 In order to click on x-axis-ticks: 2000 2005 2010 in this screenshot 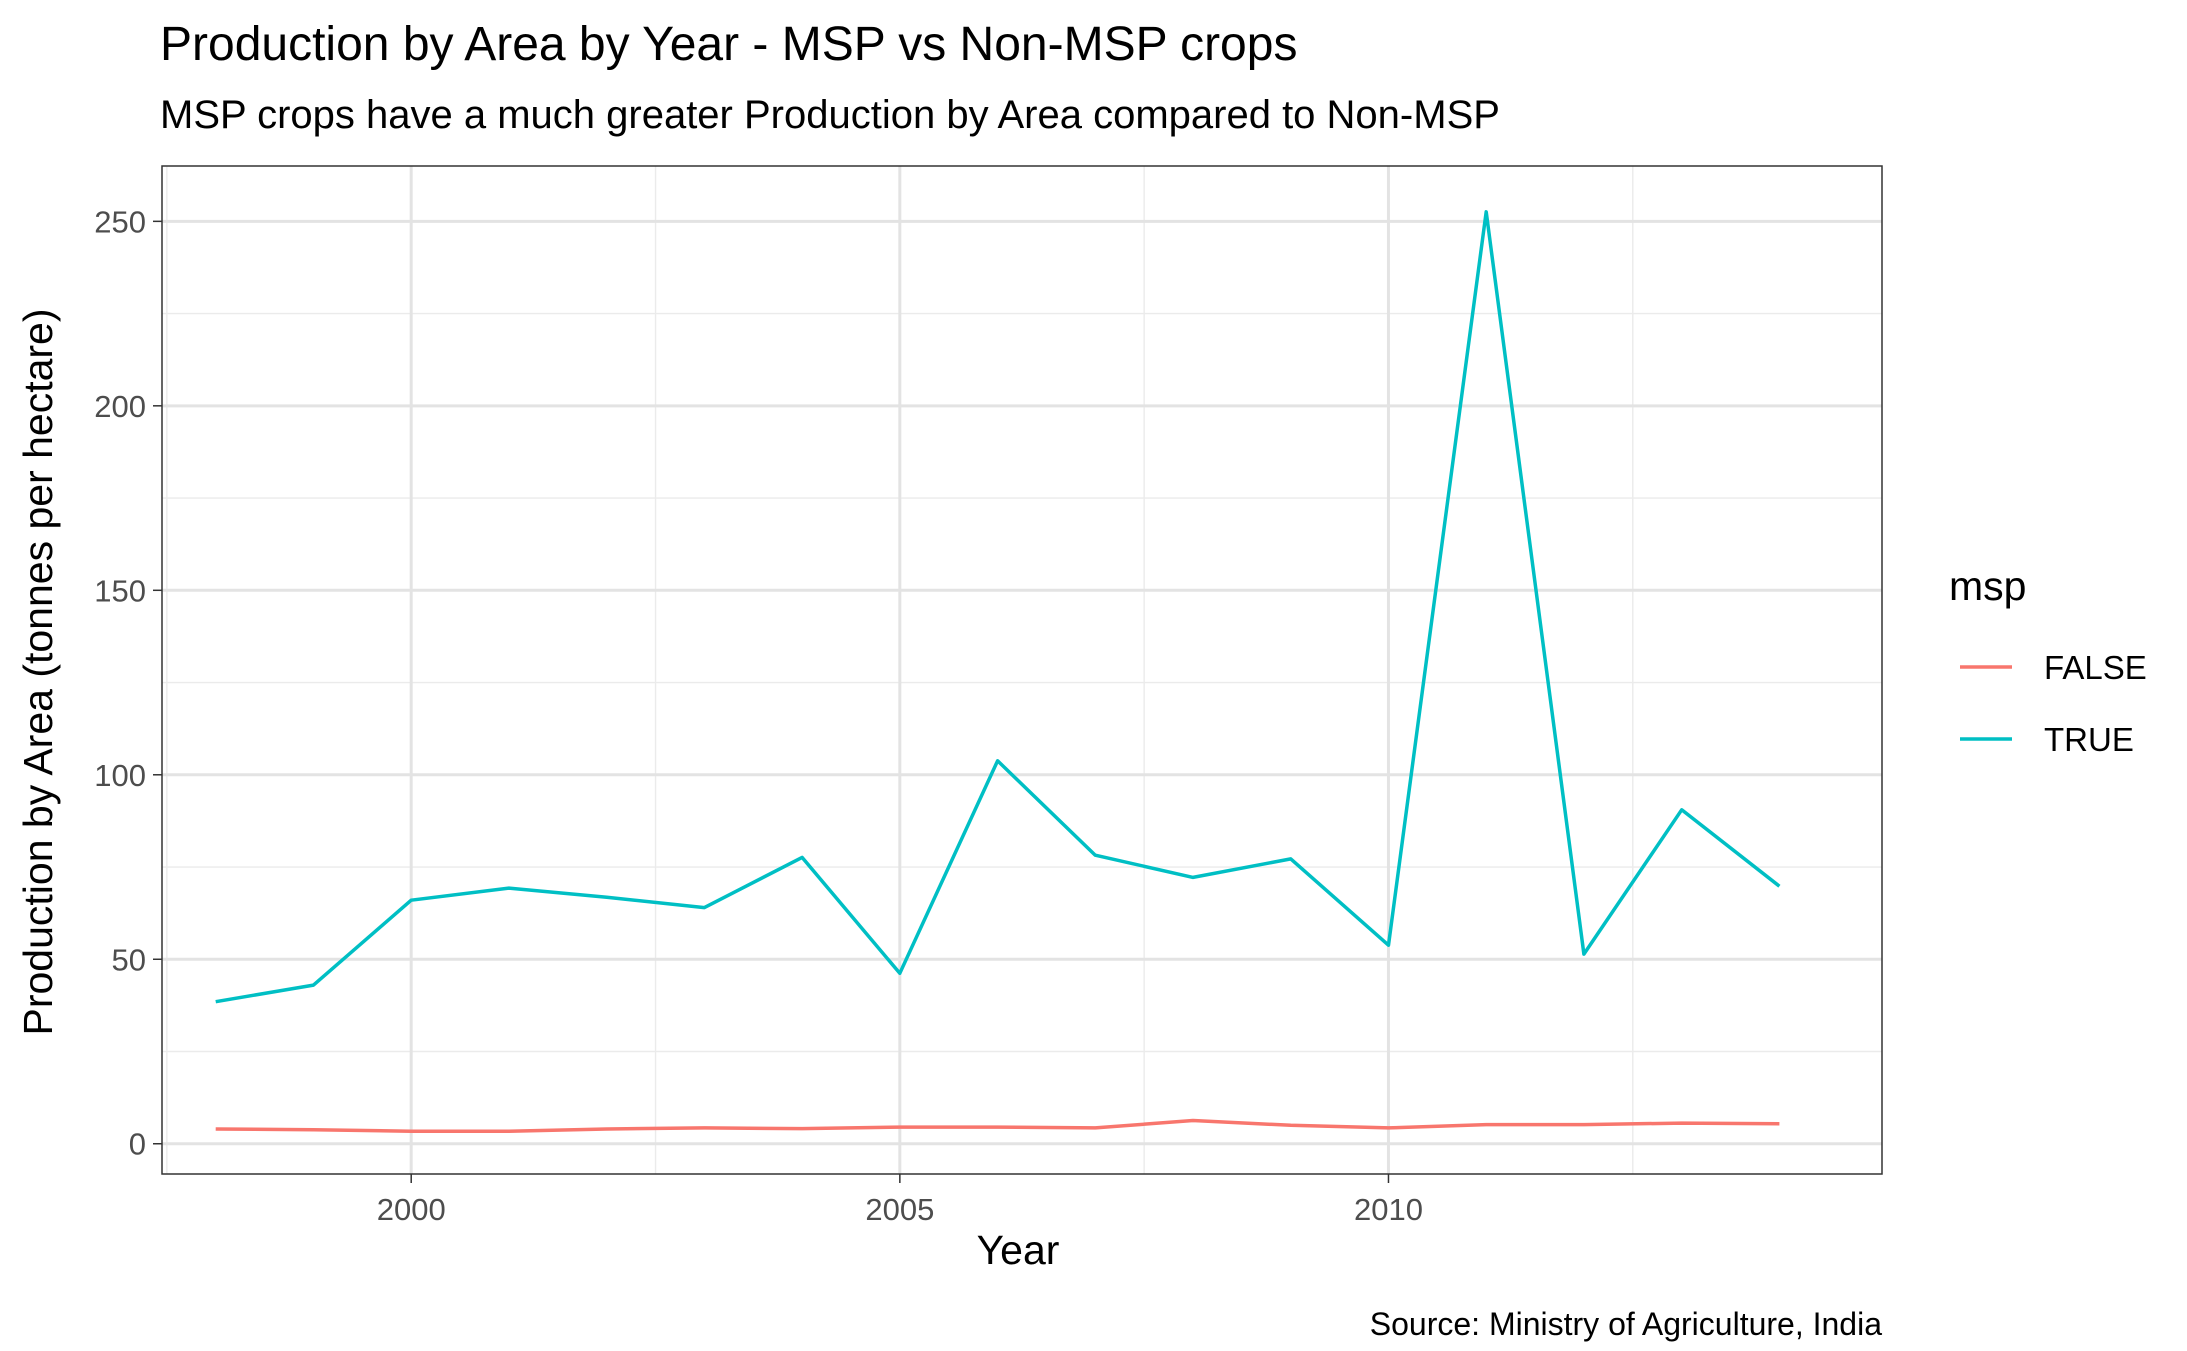, I will do `click(900, 1200)`.